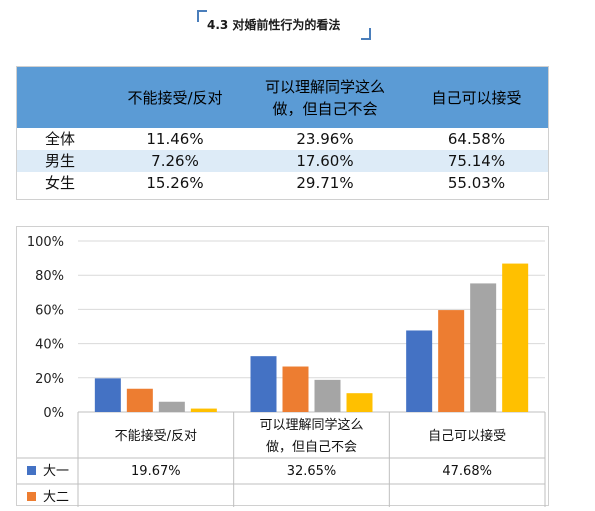 This screenshot has height=511, width=595. I want to click on table-cell: 75.14%, so click(476, 161).